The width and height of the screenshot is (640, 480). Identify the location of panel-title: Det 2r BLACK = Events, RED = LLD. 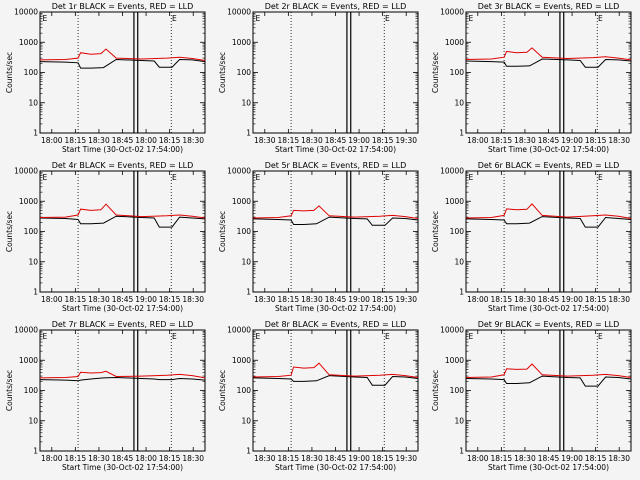
(336, 6).